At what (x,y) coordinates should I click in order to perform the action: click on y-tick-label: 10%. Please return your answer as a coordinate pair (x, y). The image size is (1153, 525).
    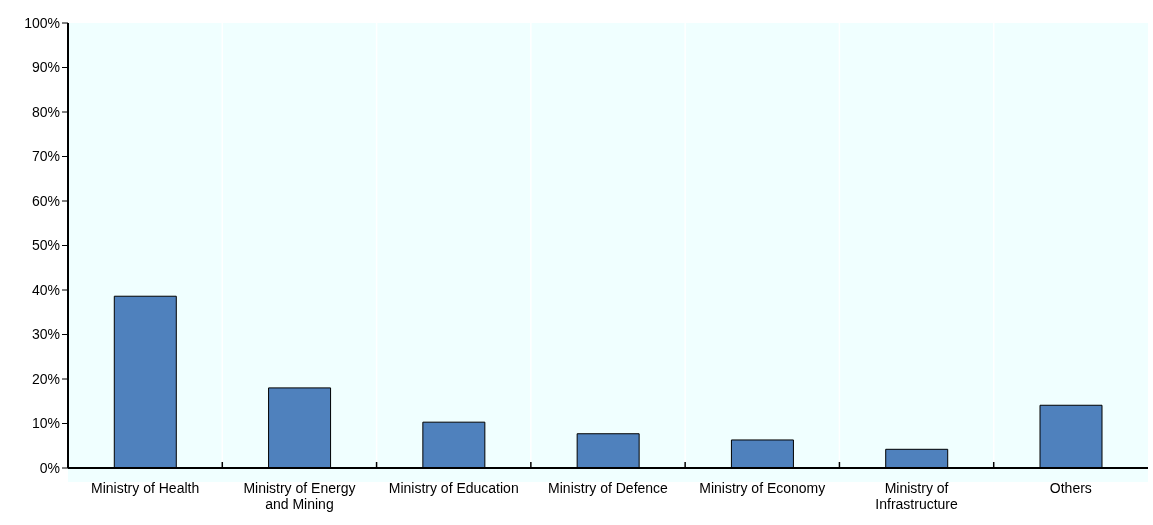
    Looking at the image, I should click on (45, 423).